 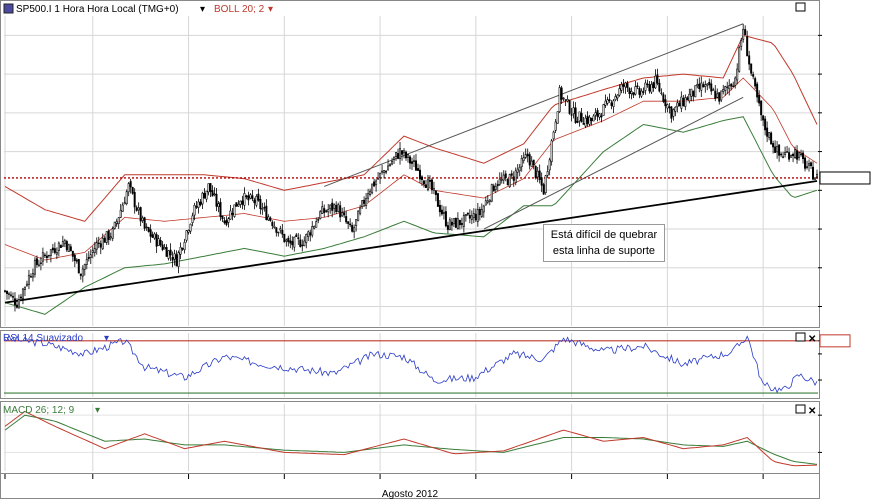 I want to click on macd-dropdown-icon: ▾, so click(x=97, y=410).